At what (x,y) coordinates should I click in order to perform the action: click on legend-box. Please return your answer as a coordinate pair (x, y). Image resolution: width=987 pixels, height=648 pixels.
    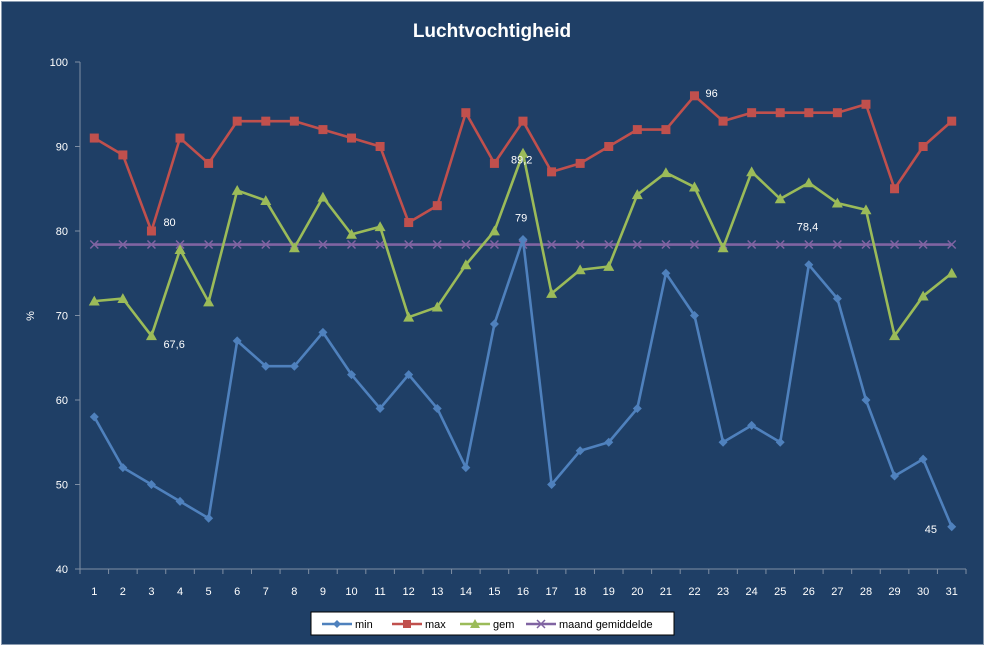
    Looking at the image, I should click on (492, 623).